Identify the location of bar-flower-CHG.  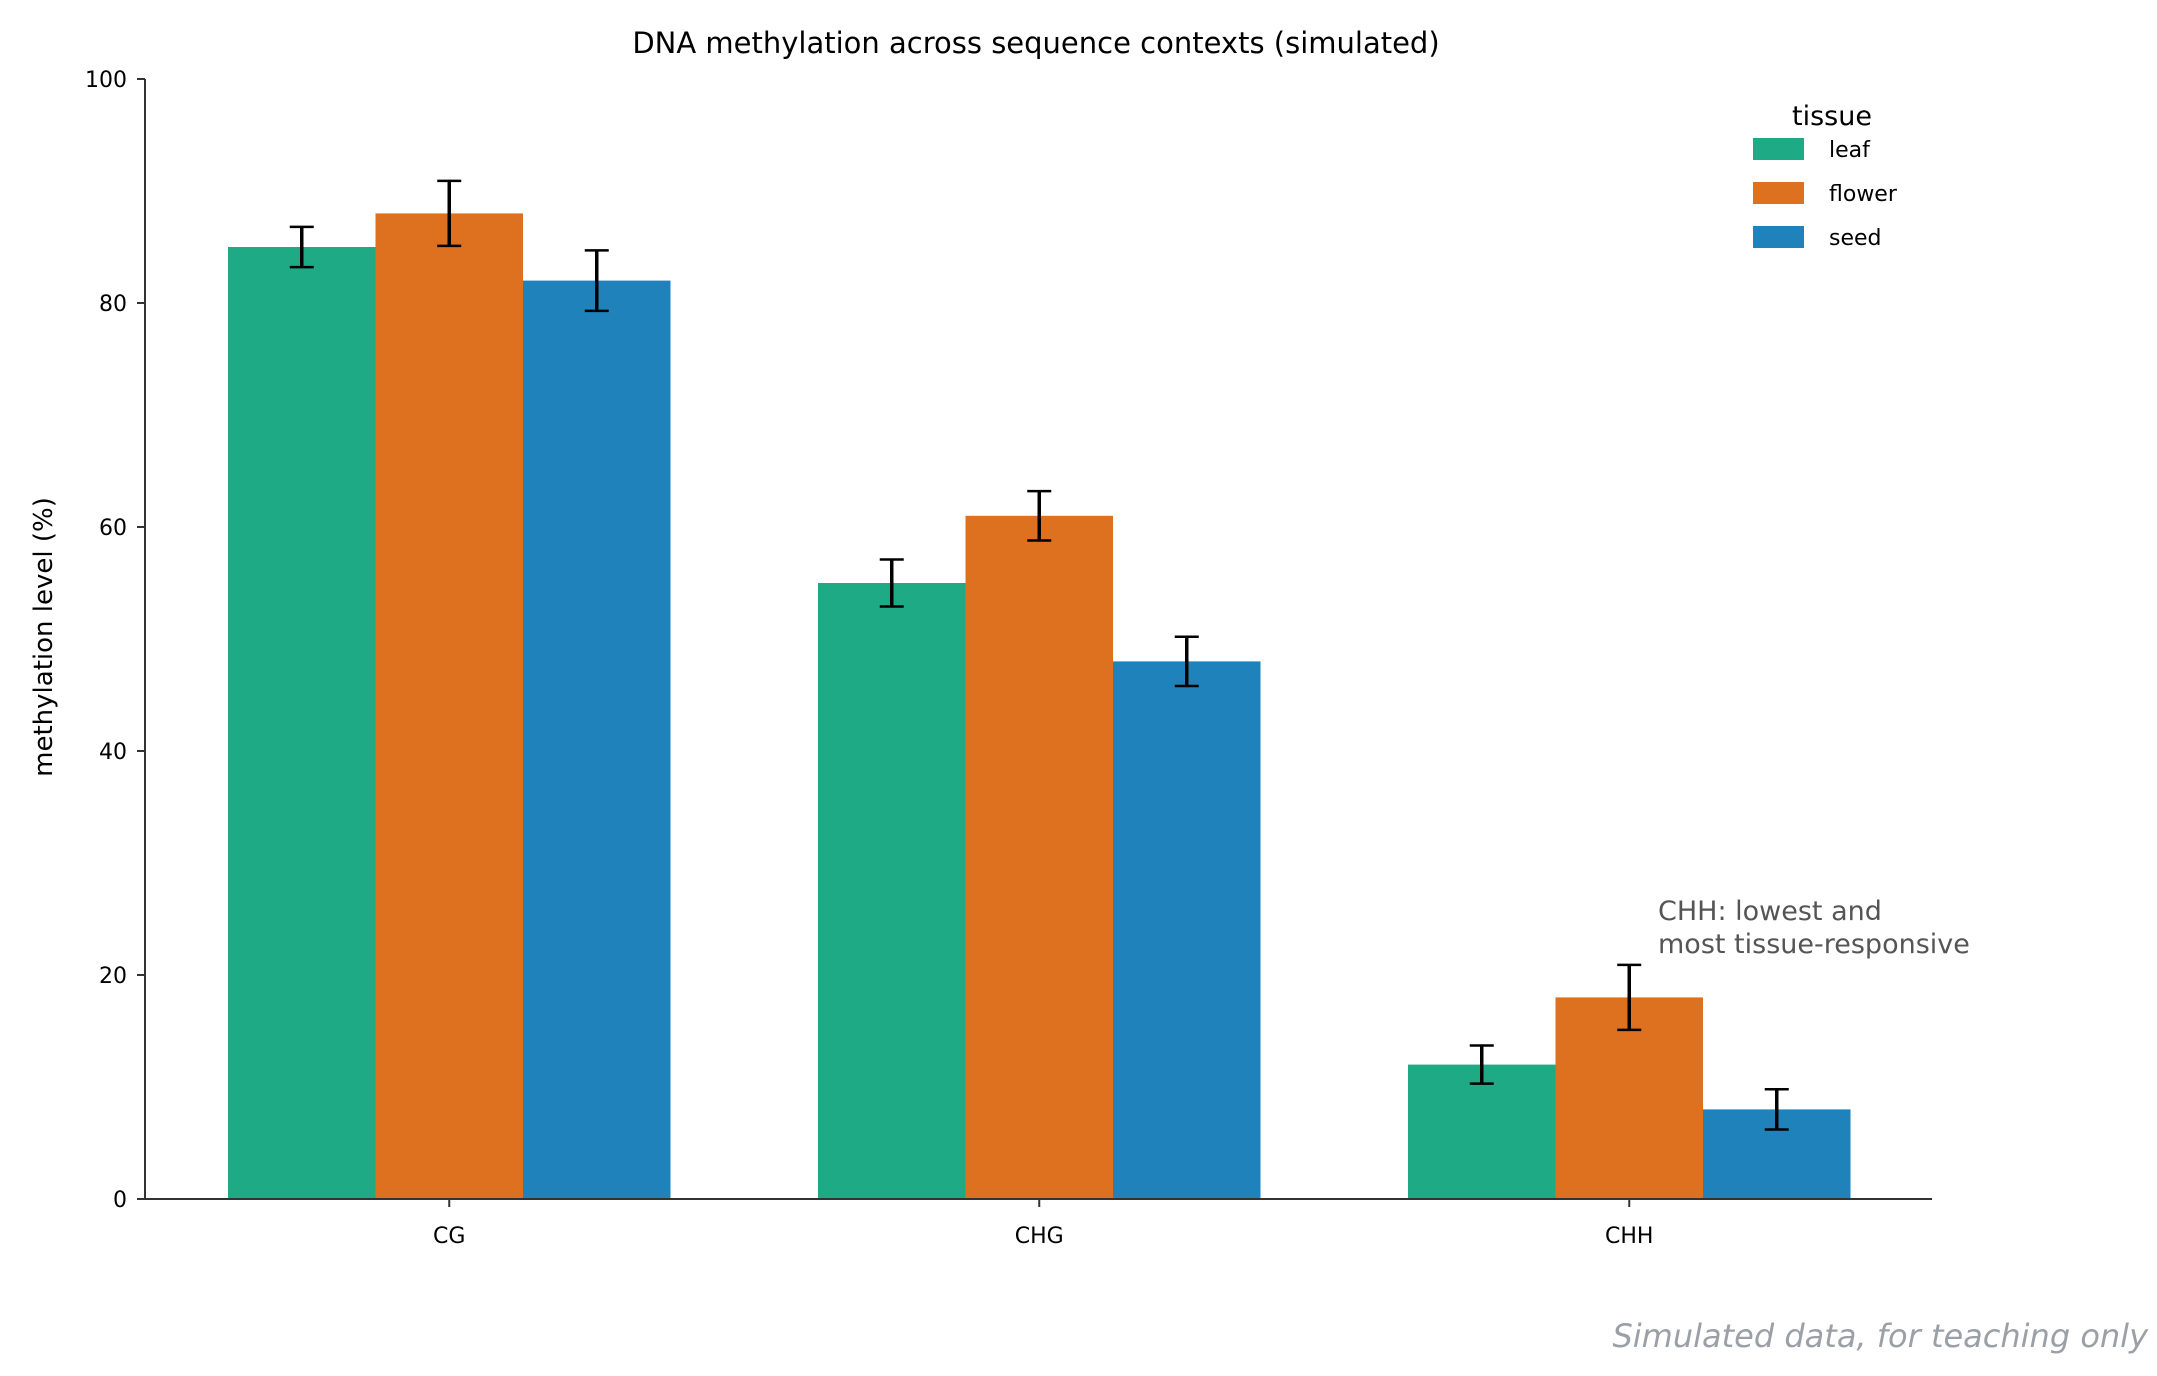
(1039, 857).